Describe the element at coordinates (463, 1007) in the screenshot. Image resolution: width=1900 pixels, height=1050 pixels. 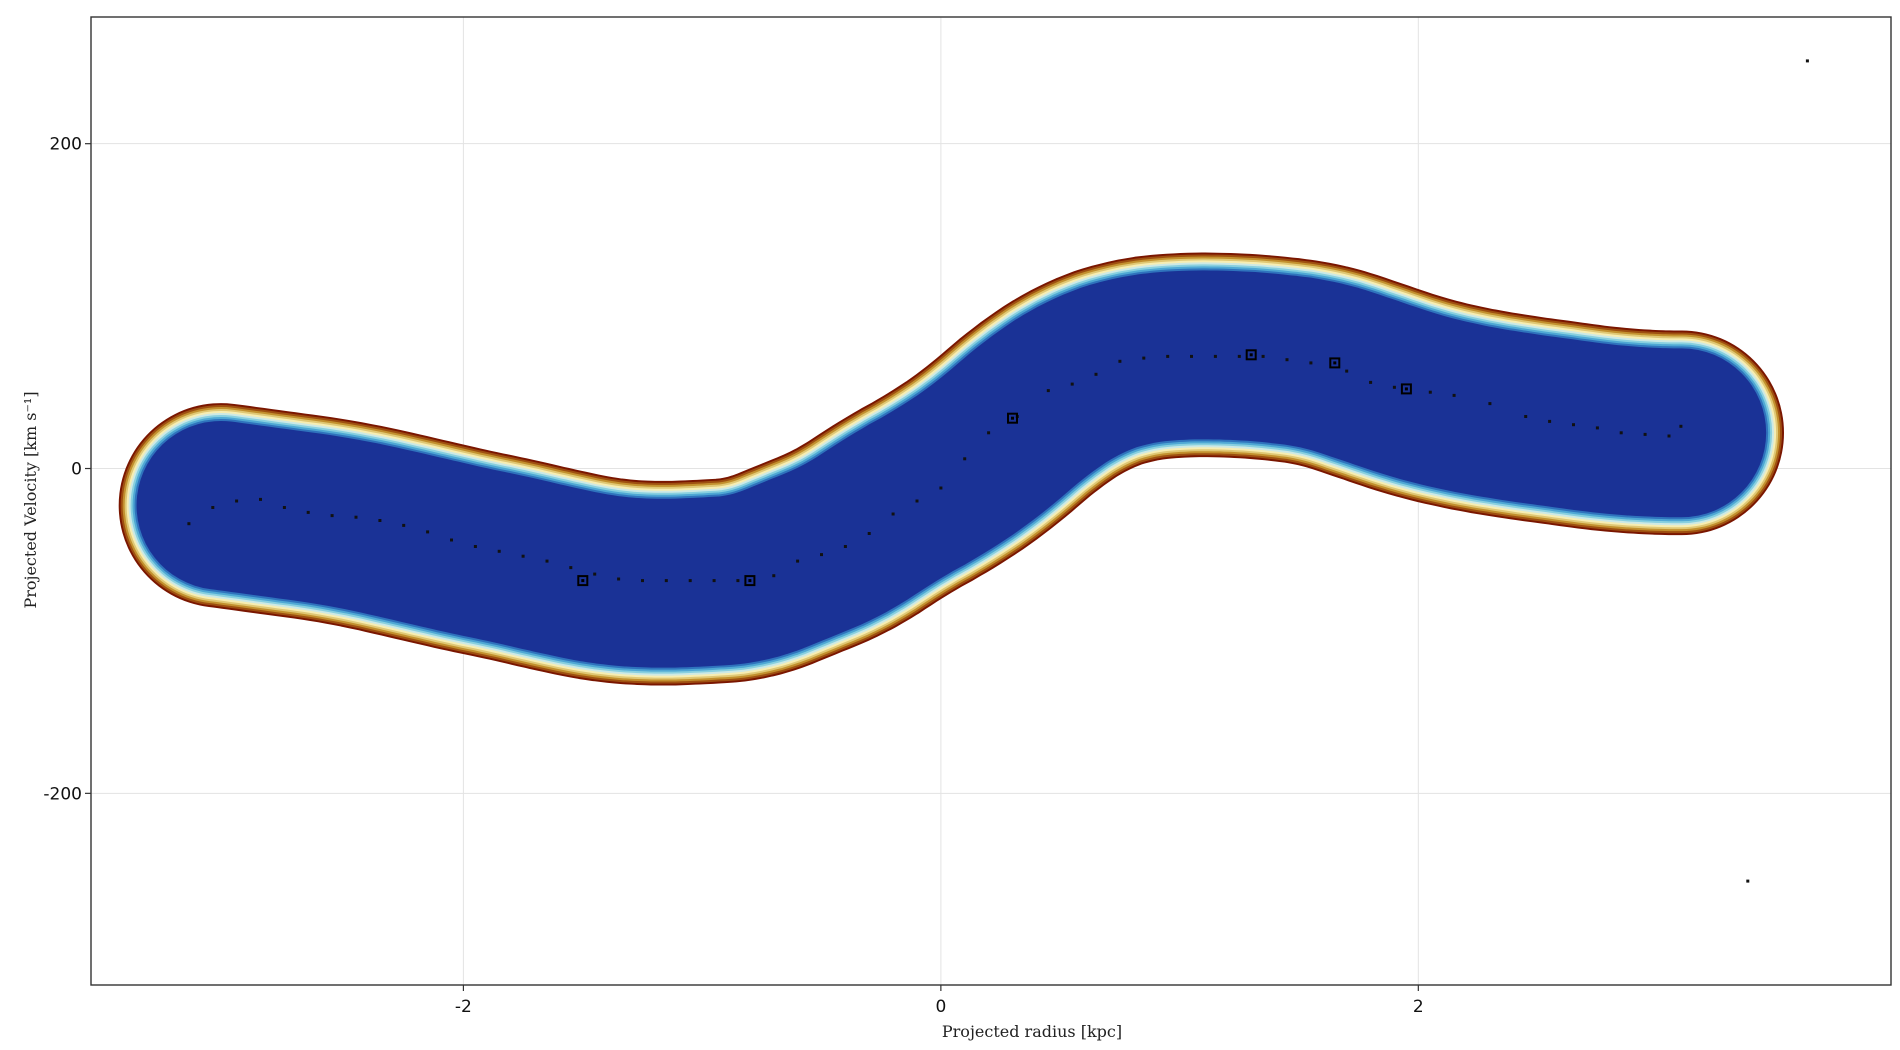
I see `x-tick-label: -2` at that location.